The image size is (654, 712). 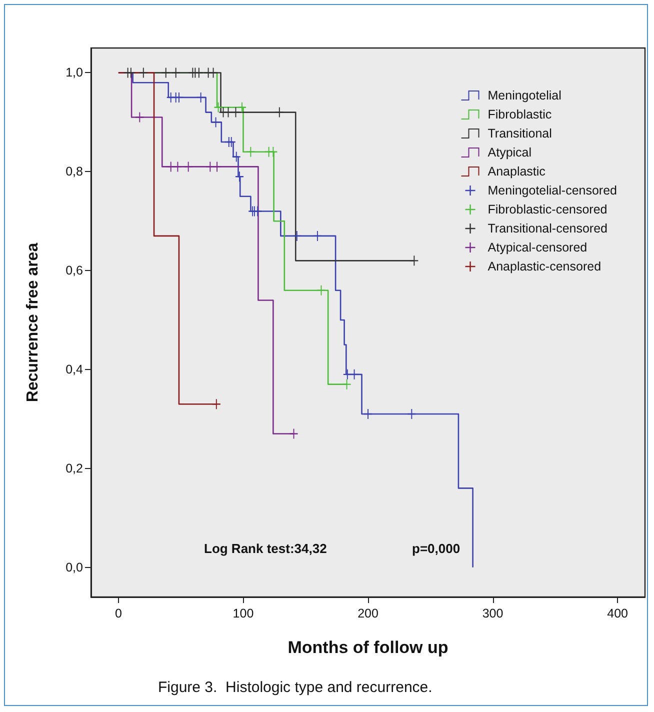 What do you see at coordinates (368, 647) in the screenshot?
I see `x-axis-title: Months of follow up` at bounding box center [368, 647].